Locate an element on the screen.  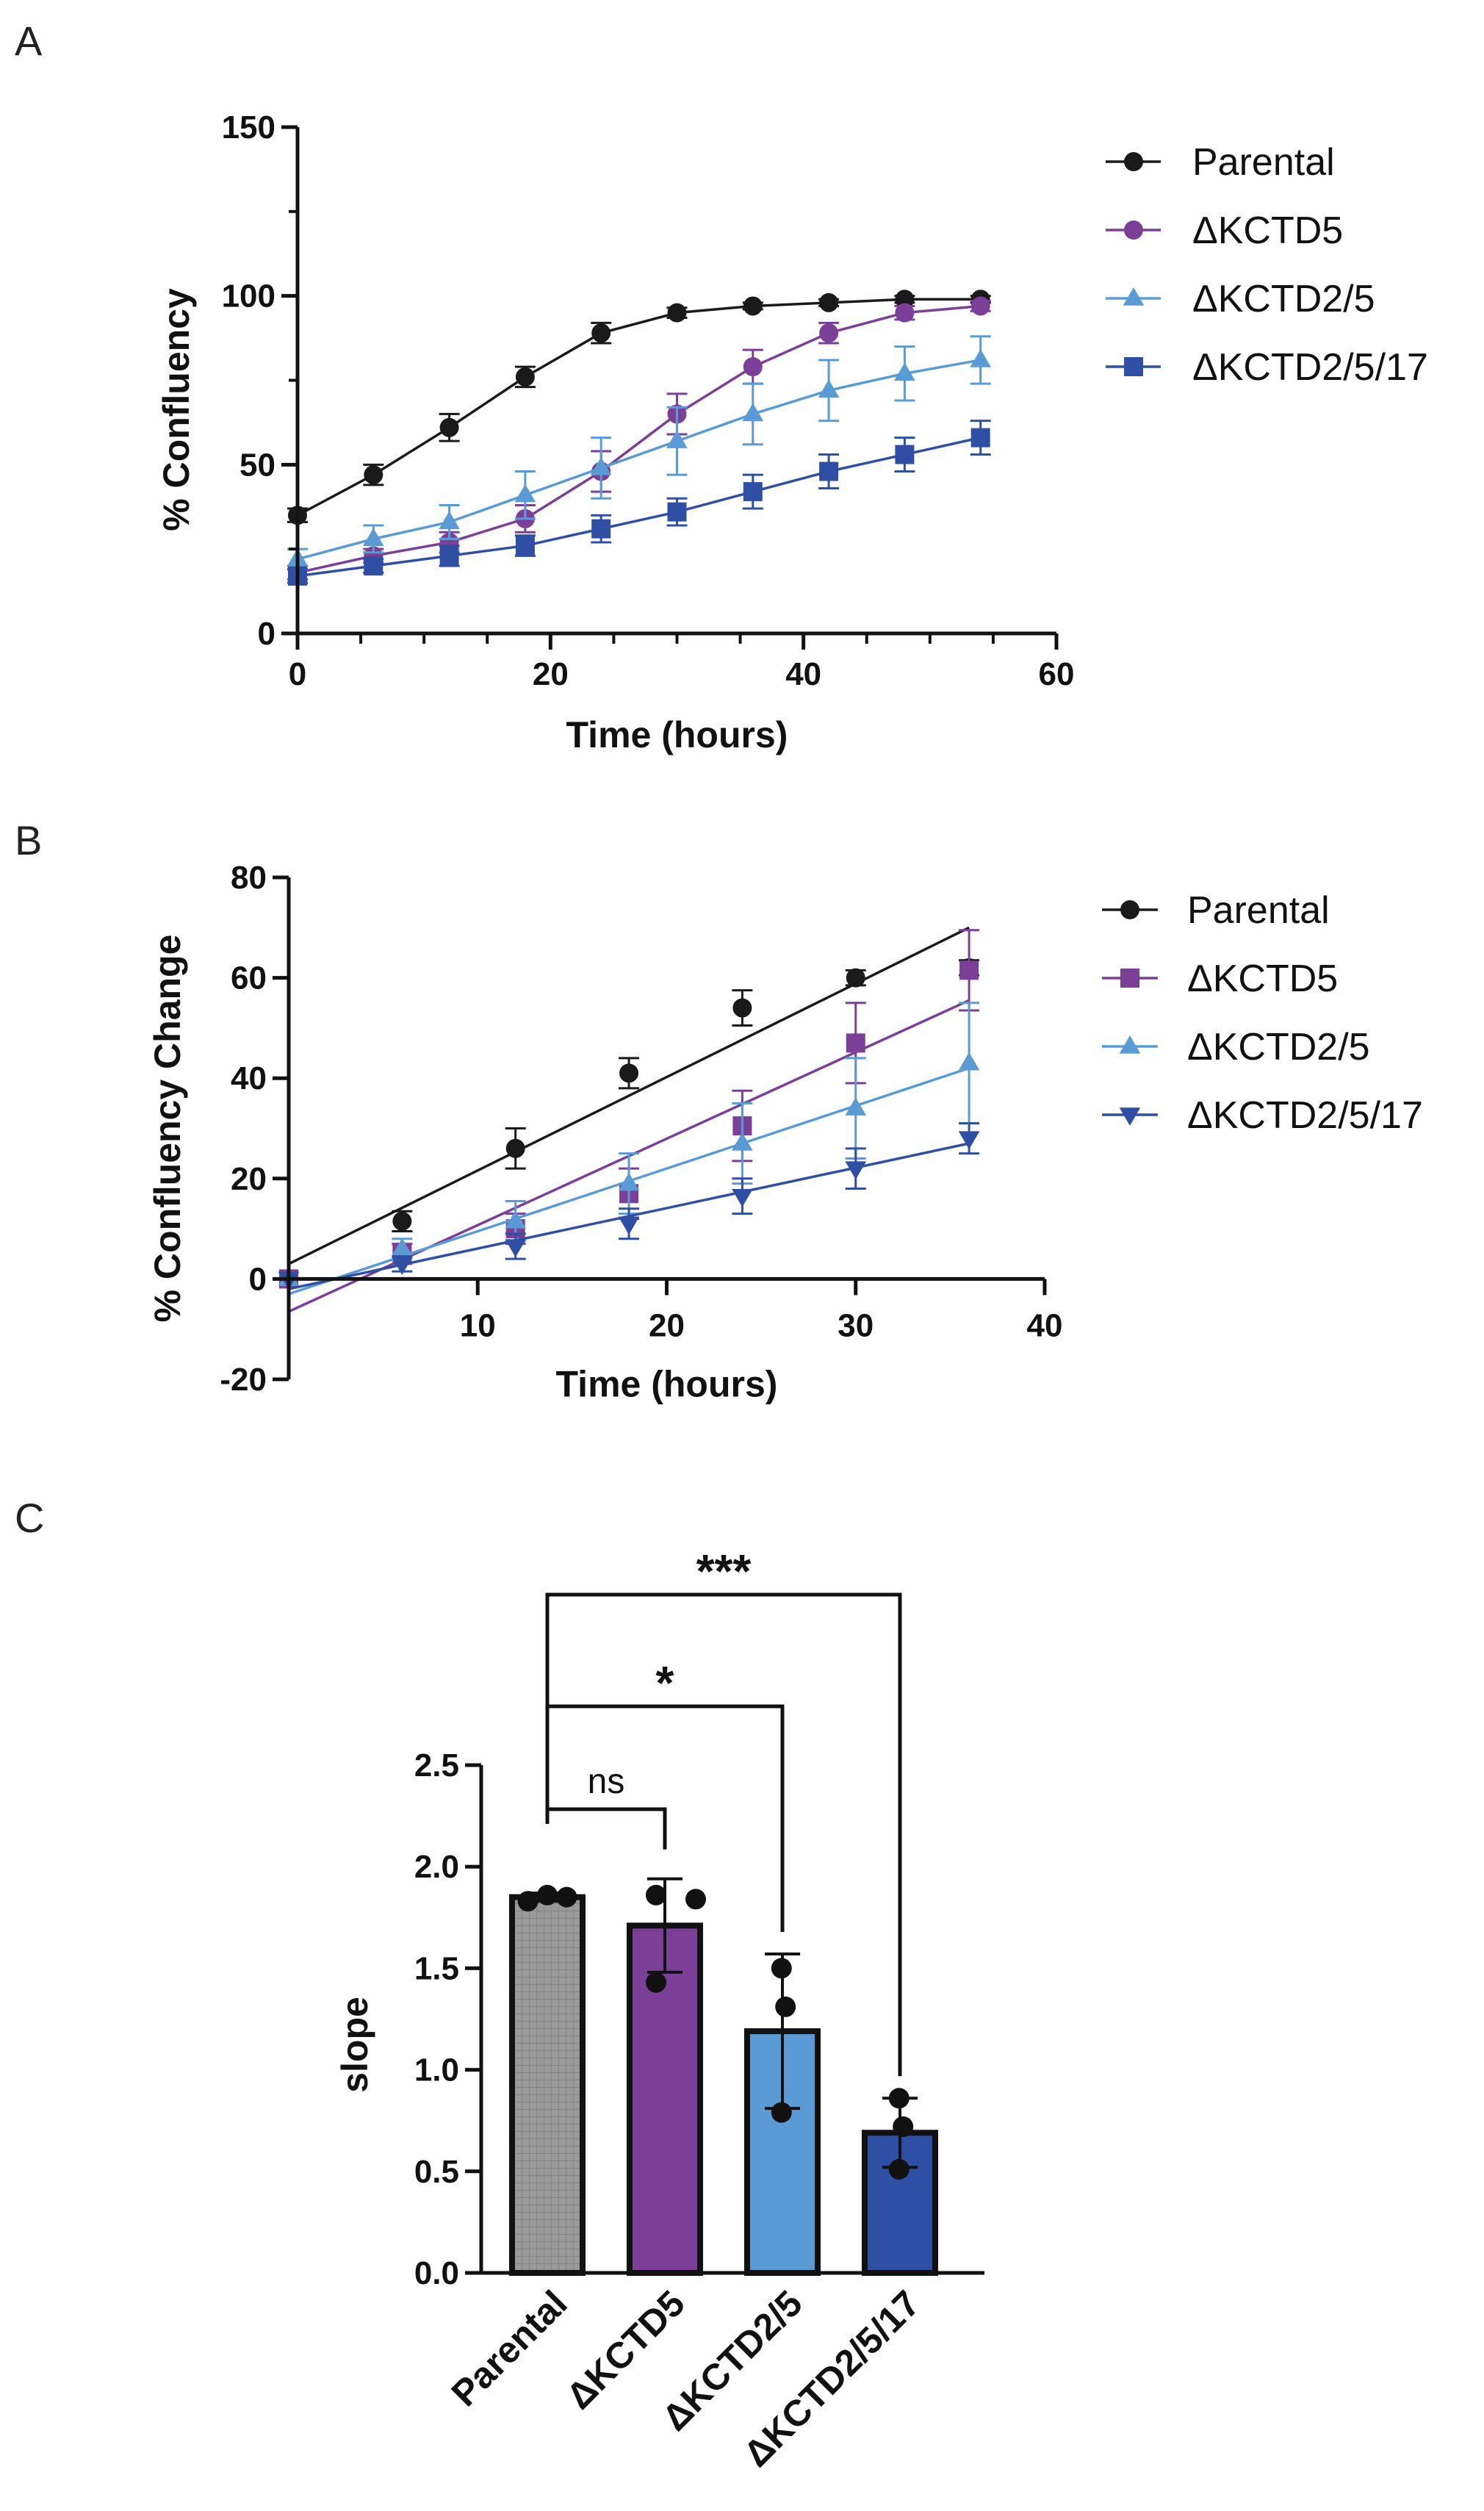
panel-c-bar-parental_bar is located at coordinates (547, 2085).